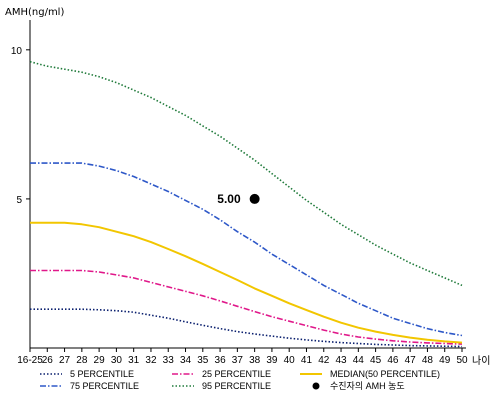  I want to click on legend-item: 5 PERCENTILE, so click(87, 374).